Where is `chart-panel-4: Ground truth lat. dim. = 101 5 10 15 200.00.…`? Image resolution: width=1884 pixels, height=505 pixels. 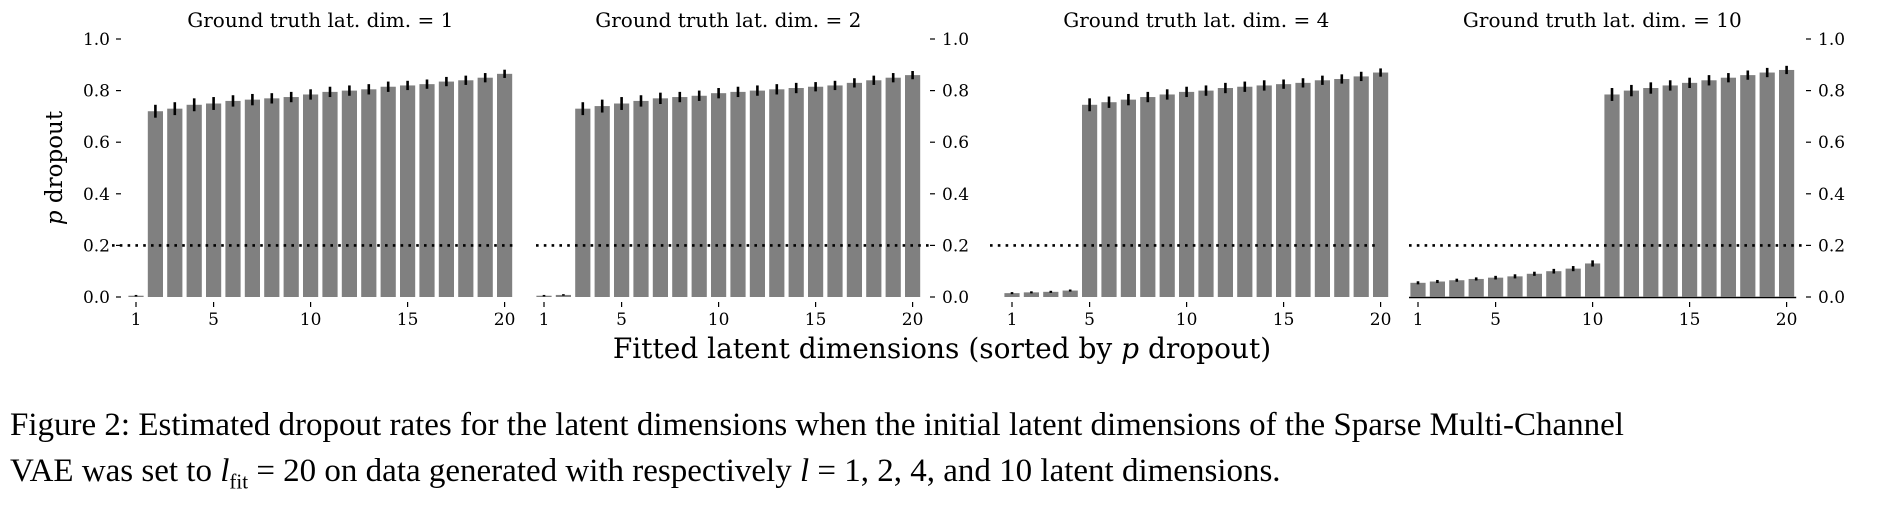 chart-panel-4: Ground truth lat. dim. = 101 5 10 15 200.00.… is located at coordinates (1627, 169).